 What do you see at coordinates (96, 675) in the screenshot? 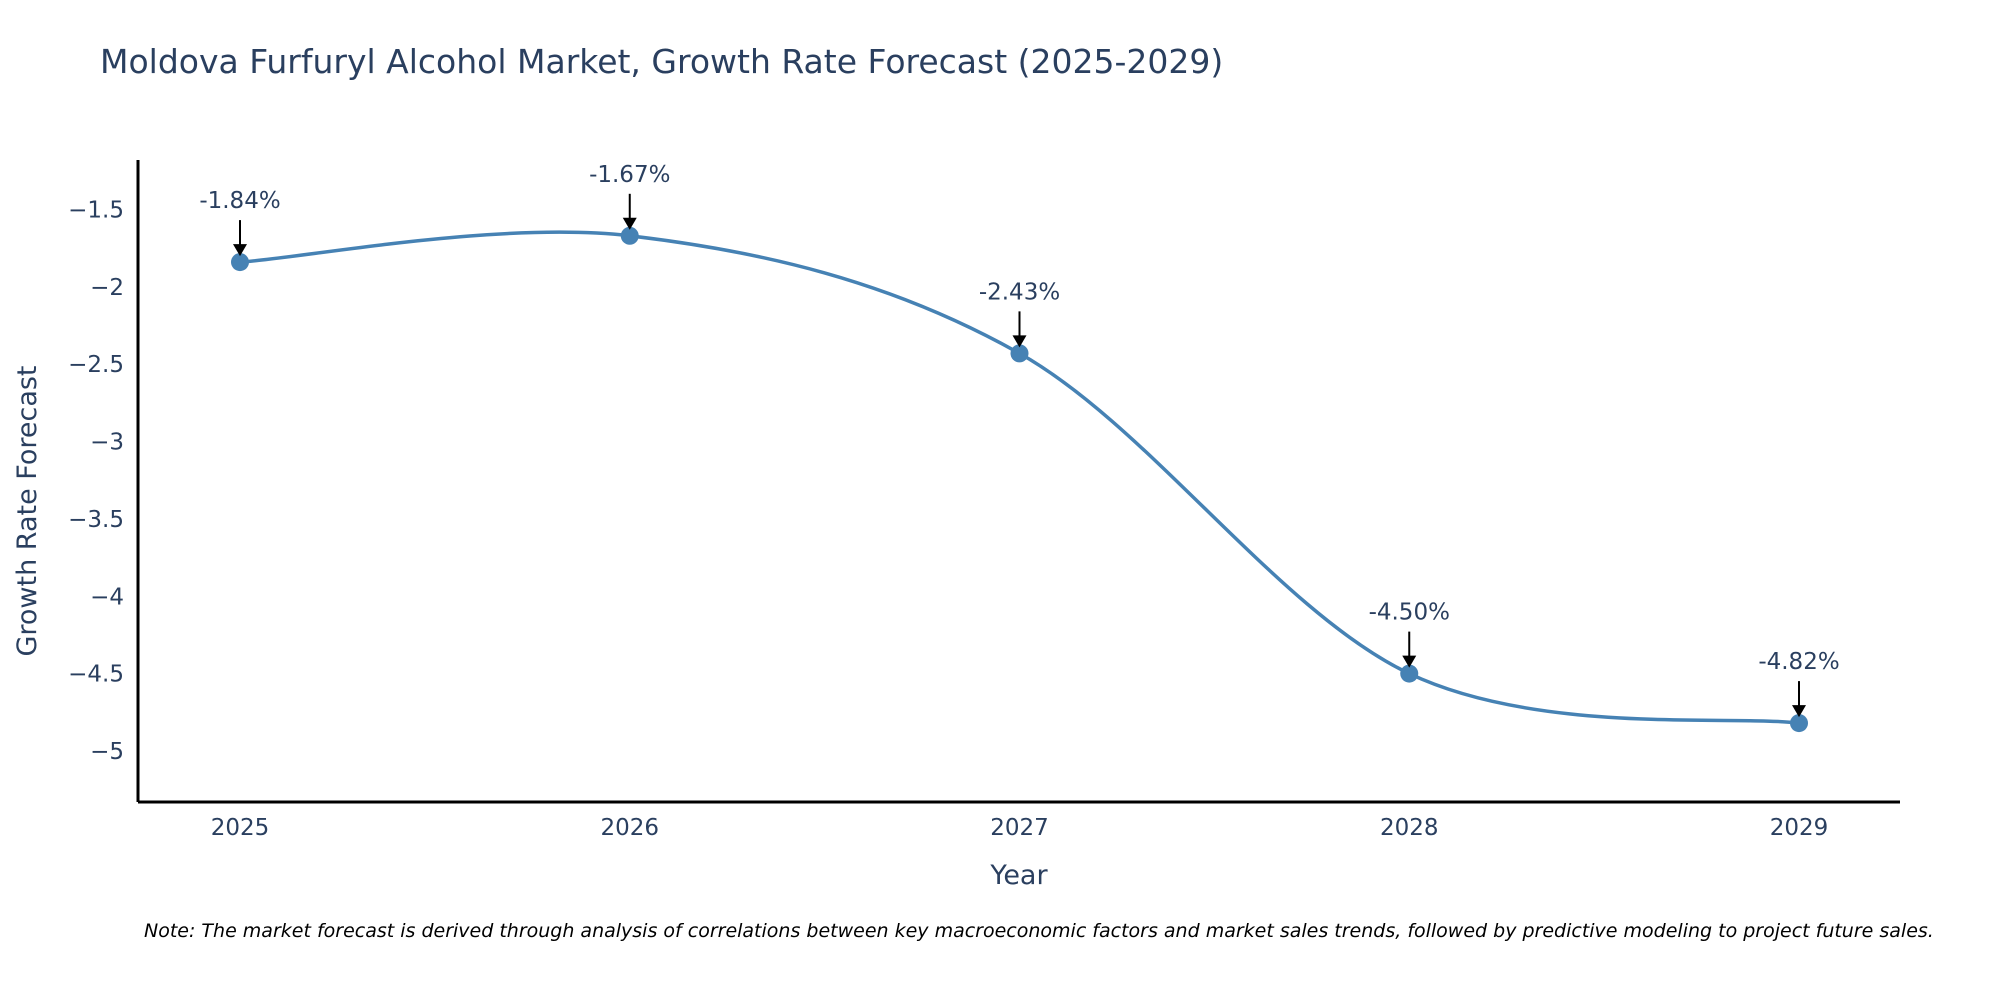
I see `y-tick-label: −4.5` at bounding box center [96, 675].